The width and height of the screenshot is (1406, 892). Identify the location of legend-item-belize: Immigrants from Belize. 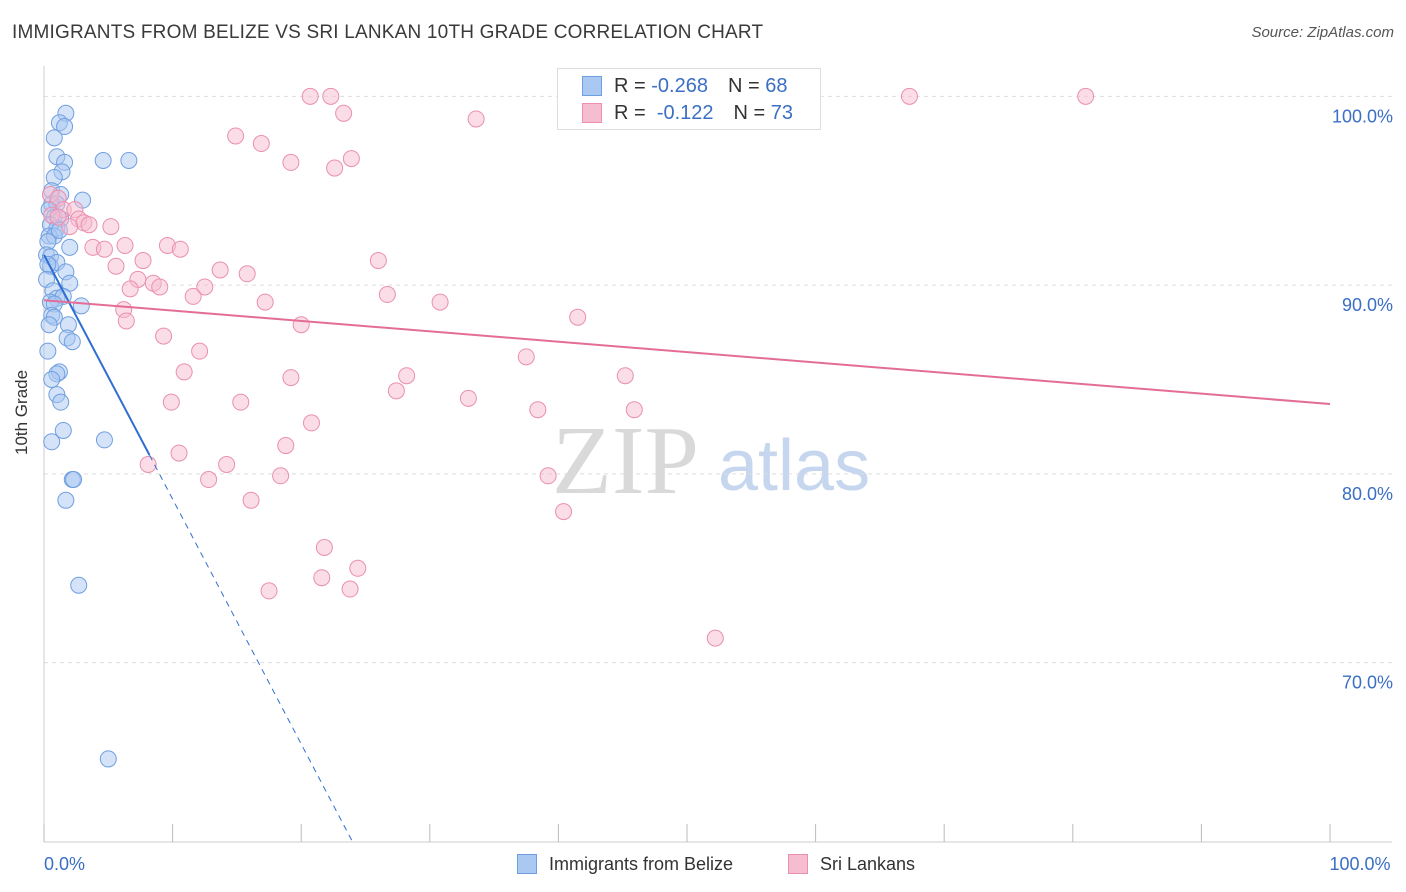
(625, 864).